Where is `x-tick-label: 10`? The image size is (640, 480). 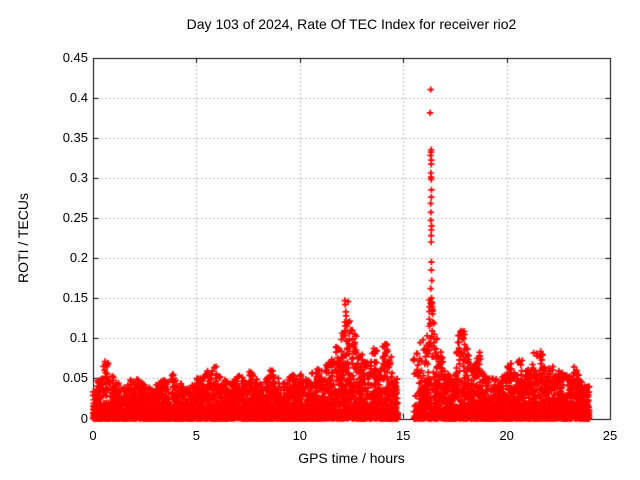 x-tick-label: 10 is located at coordinates (300, 435).